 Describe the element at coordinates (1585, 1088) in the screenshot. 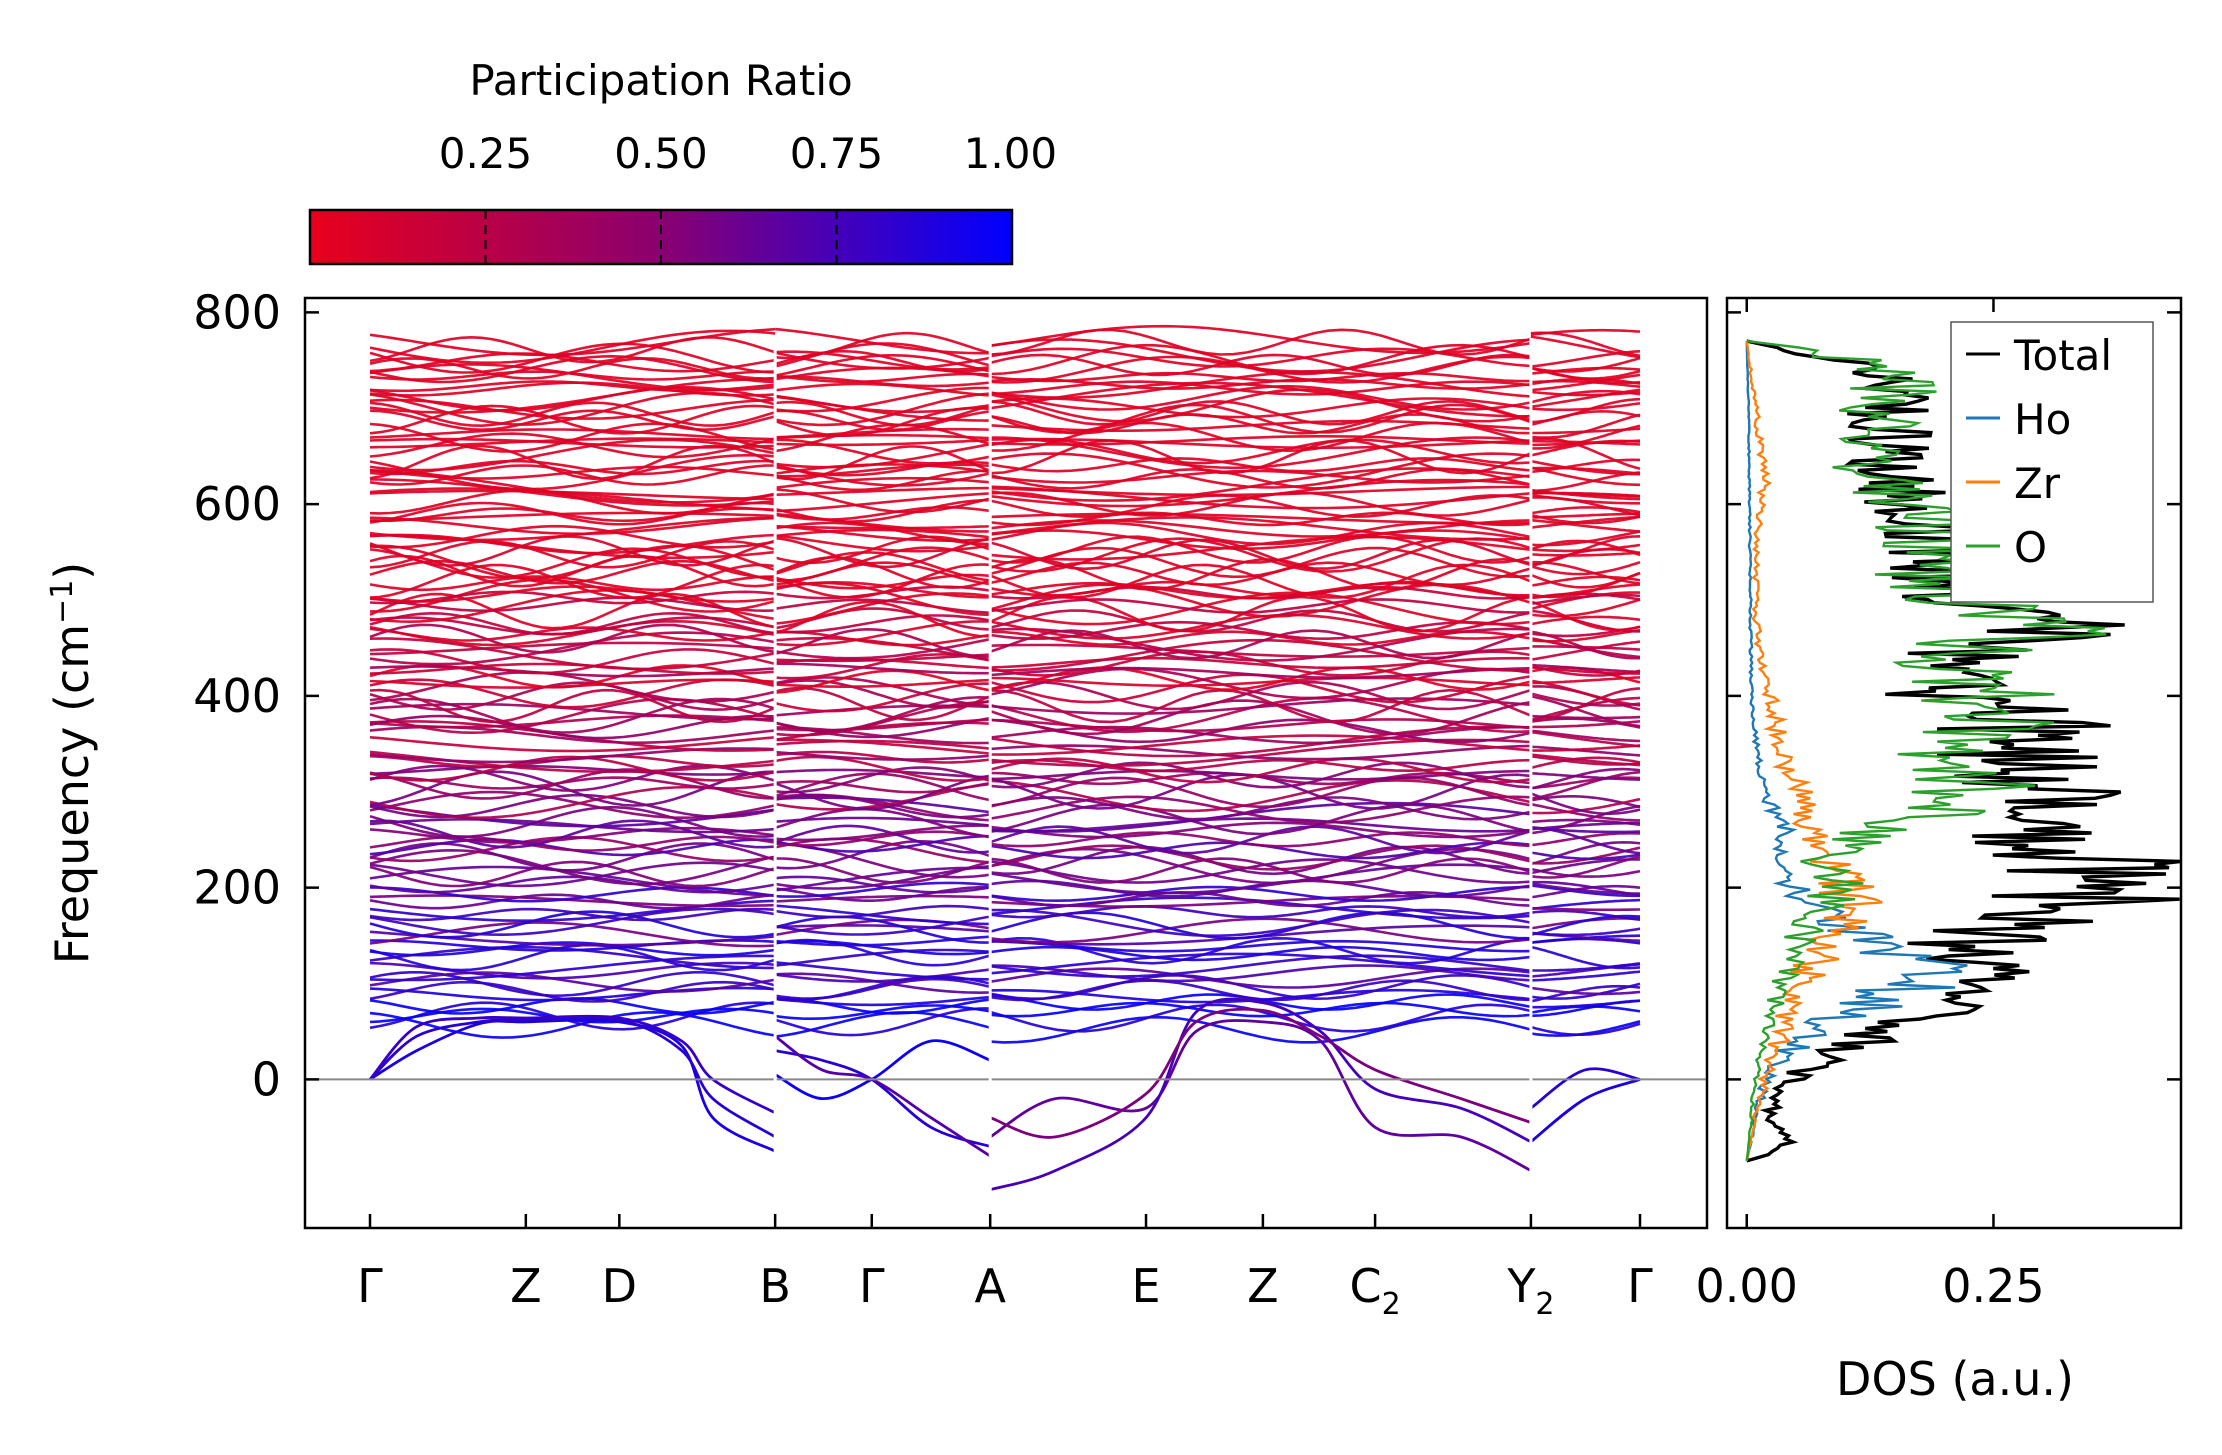

I see `acoustic-11-branch` at that location.